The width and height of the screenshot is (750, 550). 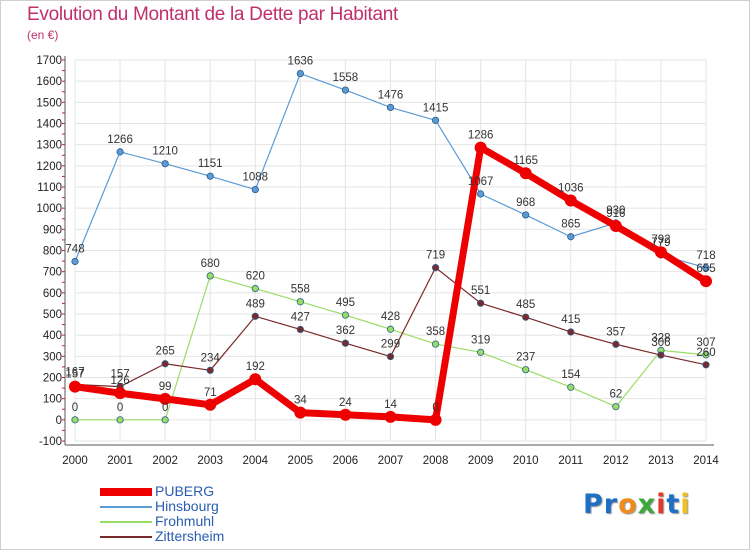 I want to click on data-label-hinsbourg: 1558, so click(x=346, y=78).